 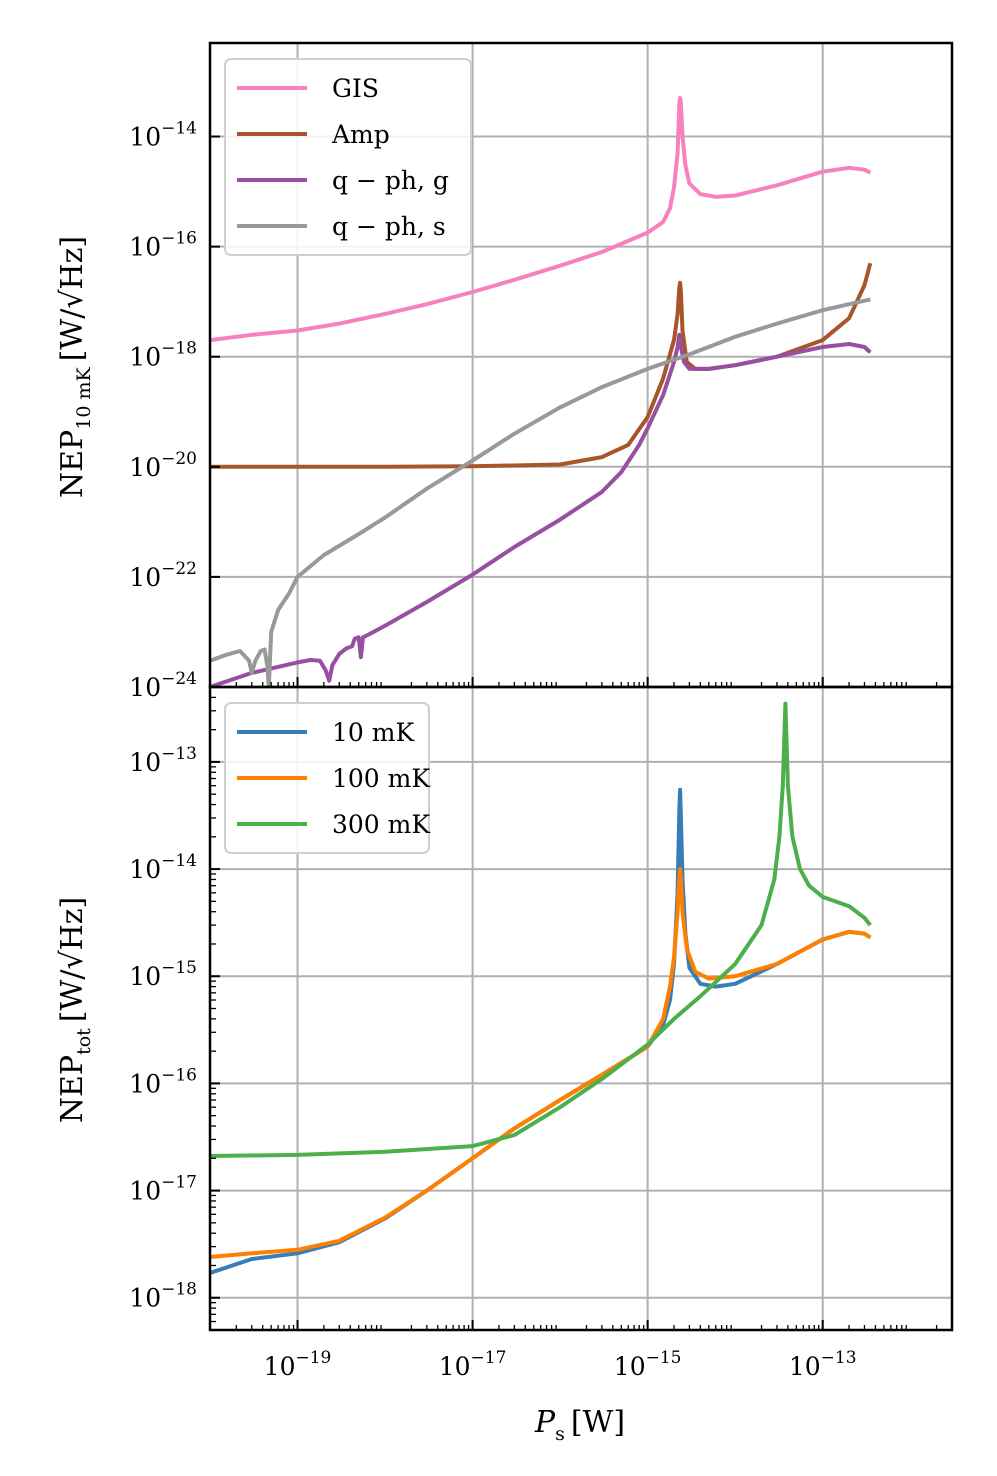 What do you see at coordinates (163, 1296) in the screenshot?
I see `bottom-y-tick-label: 10−18` at bounding box center [163, 1296].